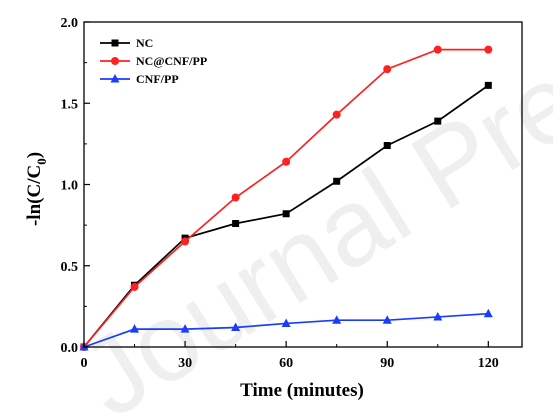 This screenshot has height=420, width=553. What do you see at coordinates (185, 363) in the screenshot?
I see `x-tick-label: 30` at bounding box center [185, 363].